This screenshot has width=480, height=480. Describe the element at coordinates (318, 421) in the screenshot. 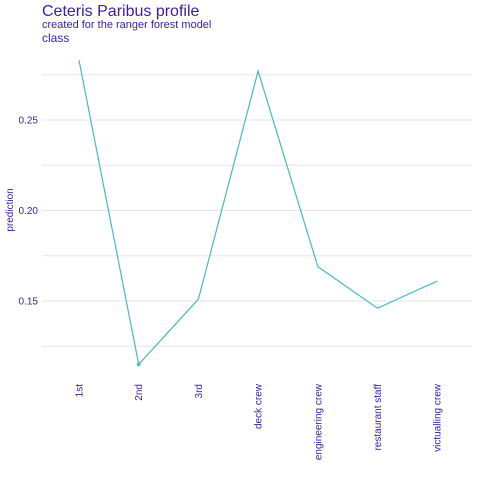

I see `x-tick-label: engineering crew` at that location.